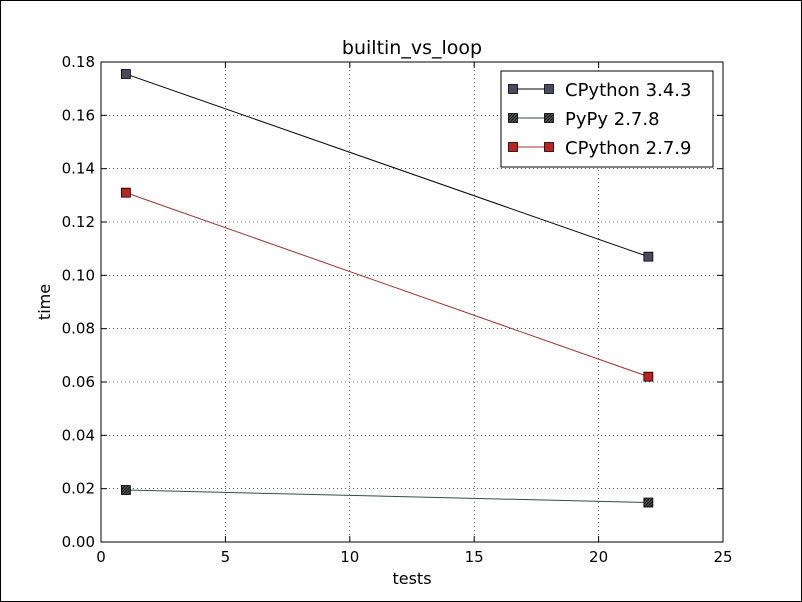 This screenshot has width=802, height=602. Describe the element at coordinates (78, 222) in the screenshot. I see `y-tick-label: 0.12` at that location.